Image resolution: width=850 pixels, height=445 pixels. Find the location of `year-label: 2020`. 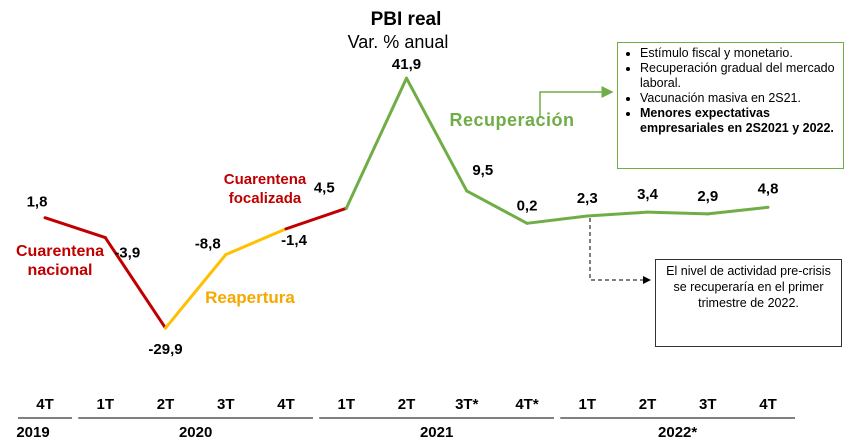

year-label: 2020 is located at coordinates (195, 432).